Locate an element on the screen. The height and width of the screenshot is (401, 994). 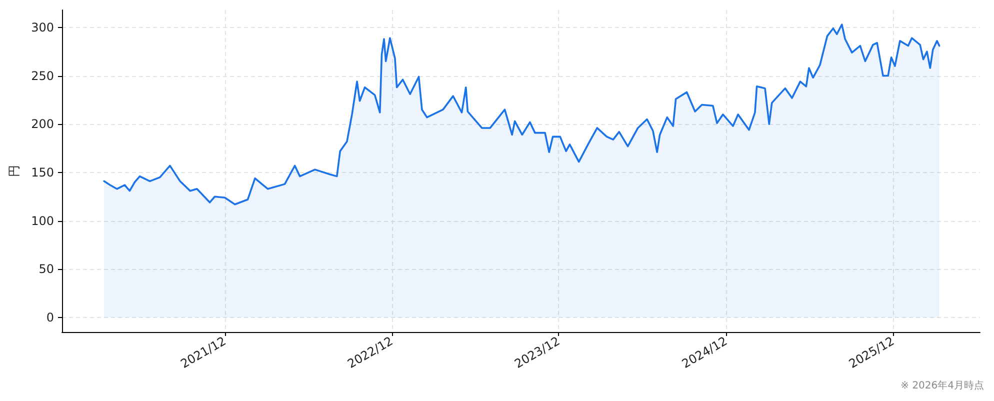
y-tick-label: 300 is located at coordinates (42, 27).